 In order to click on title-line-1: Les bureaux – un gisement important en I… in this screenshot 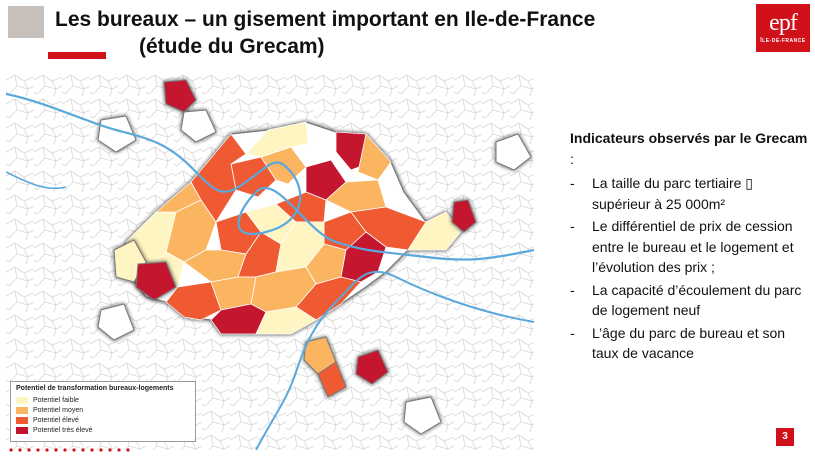, I will do `click(325, 19)`.